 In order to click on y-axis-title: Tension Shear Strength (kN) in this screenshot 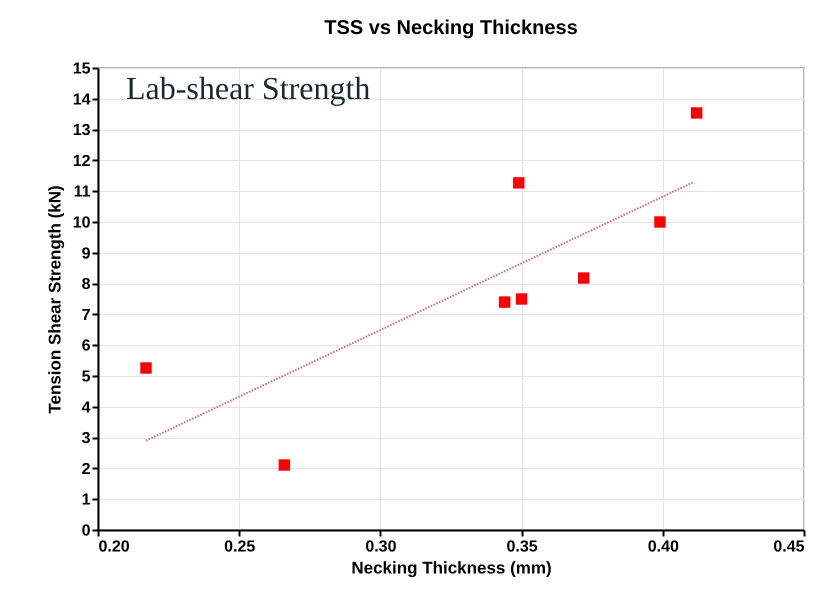, I will do `click(55, 299)`.